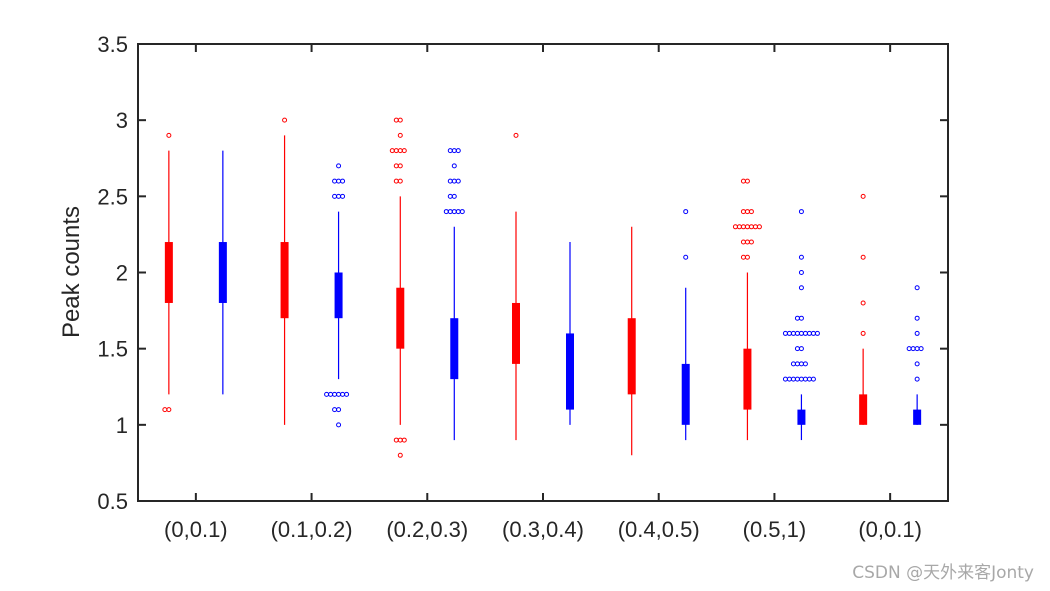  Describe the element at coordinates (122, 120) in the screenshot. I see `y-tick-label: 3` at that location.